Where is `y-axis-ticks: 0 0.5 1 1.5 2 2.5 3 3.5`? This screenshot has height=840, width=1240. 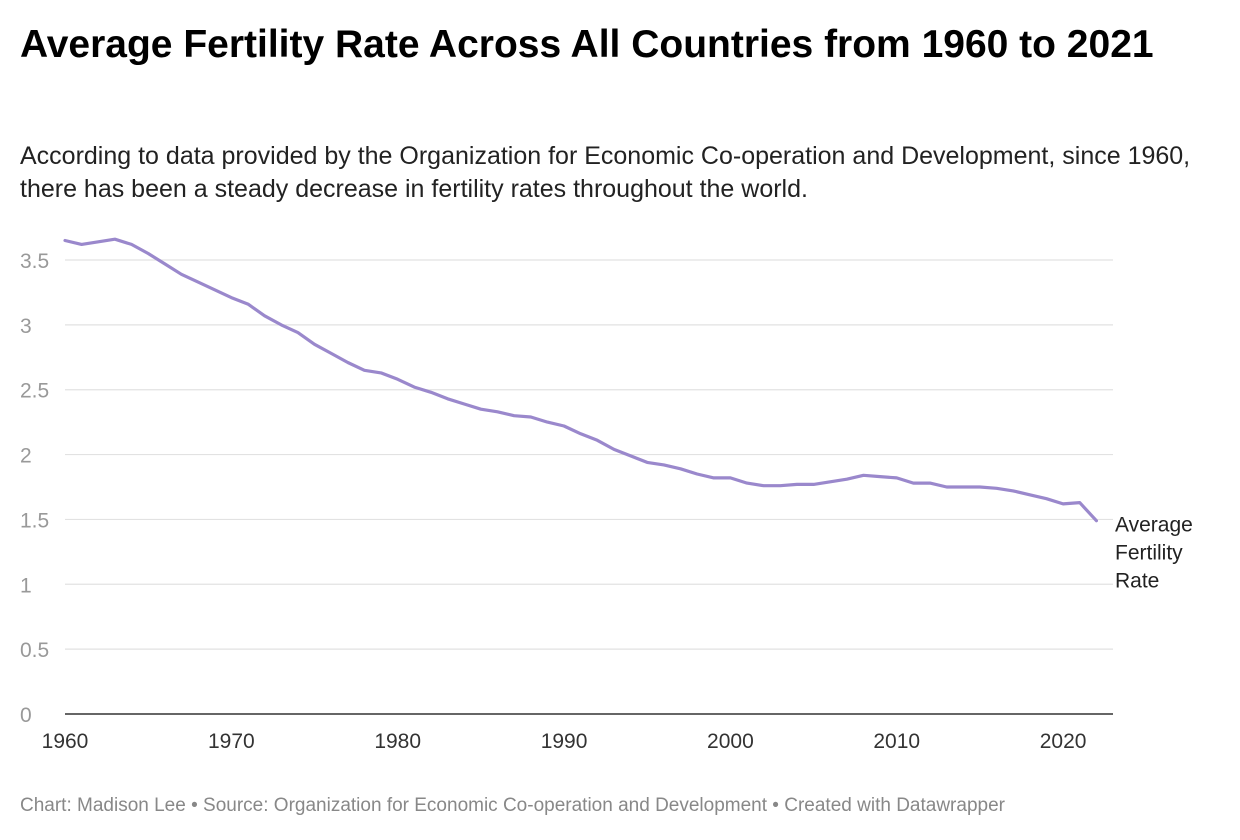
y-axis-ticks: 0 0.5 1 1.5 2 2.5 3 3.5 is located at coordinates (34, 488).